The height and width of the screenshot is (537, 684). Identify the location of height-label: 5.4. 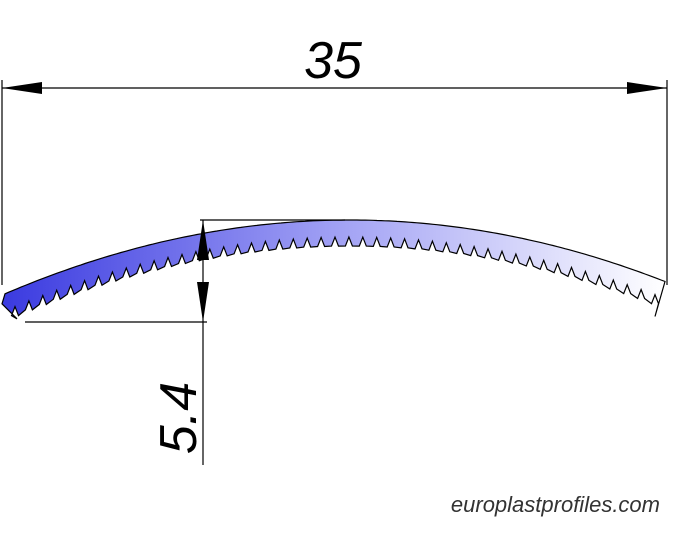
(179, 418).